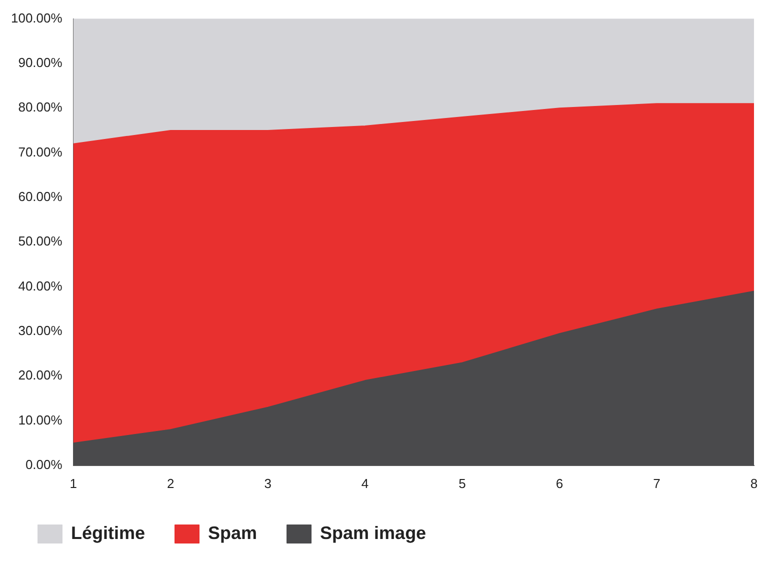 This screenshot has width=777, height=561. I want to click on x-tick-label: 5, so click(462, 483).